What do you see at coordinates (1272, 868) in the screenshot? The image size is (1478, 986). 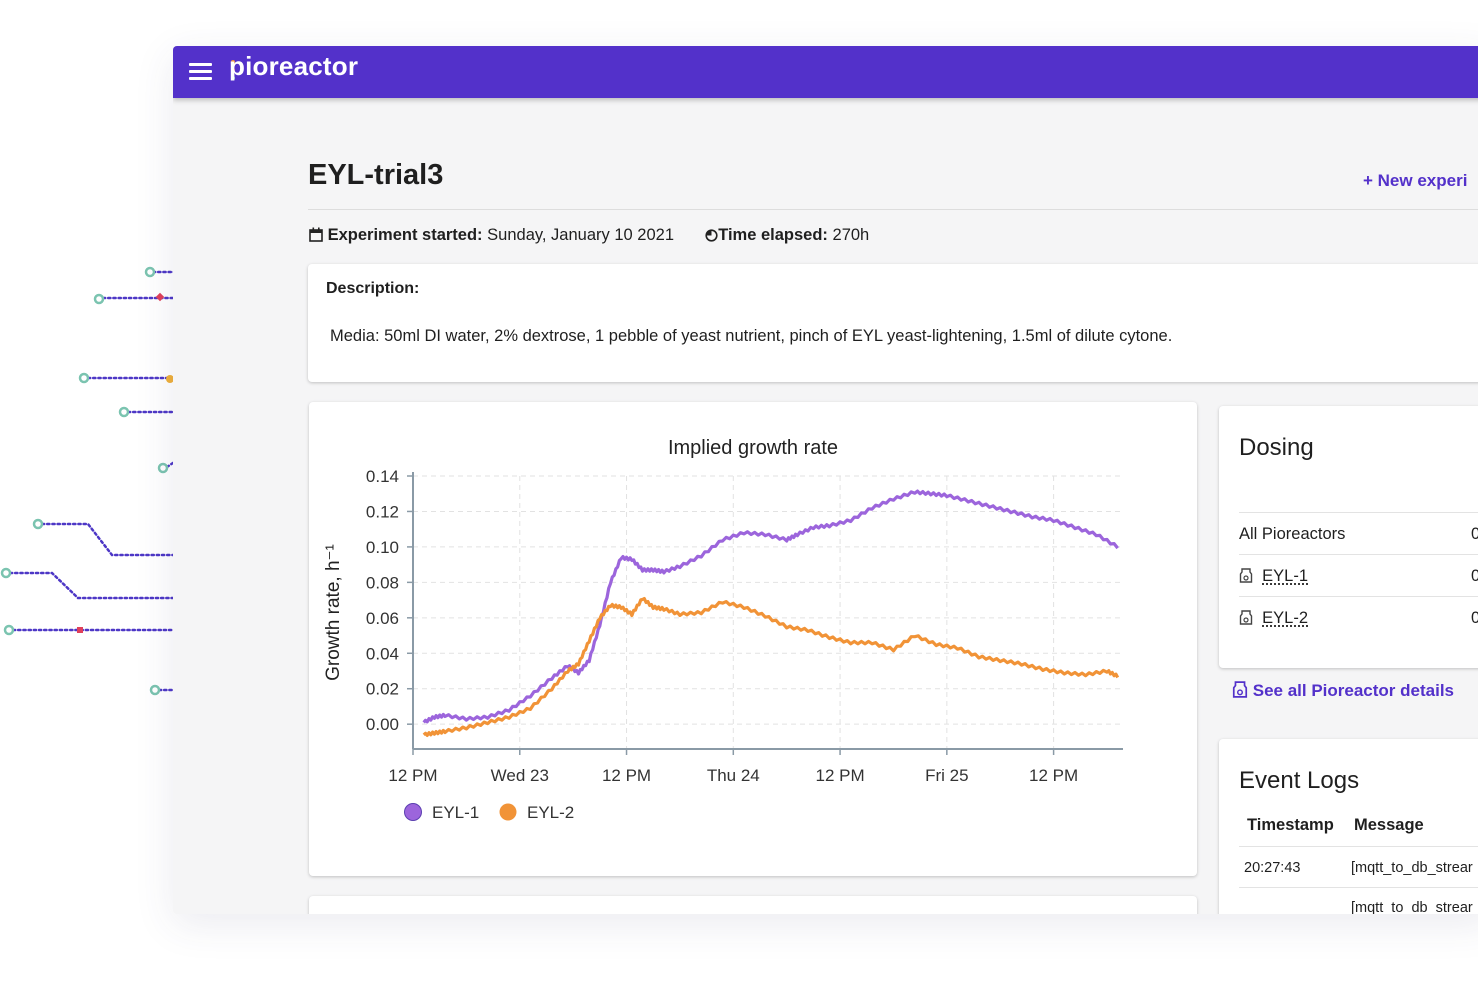 I see `log-timestamp: 20:27:43` at bounding box center [1272, 868].